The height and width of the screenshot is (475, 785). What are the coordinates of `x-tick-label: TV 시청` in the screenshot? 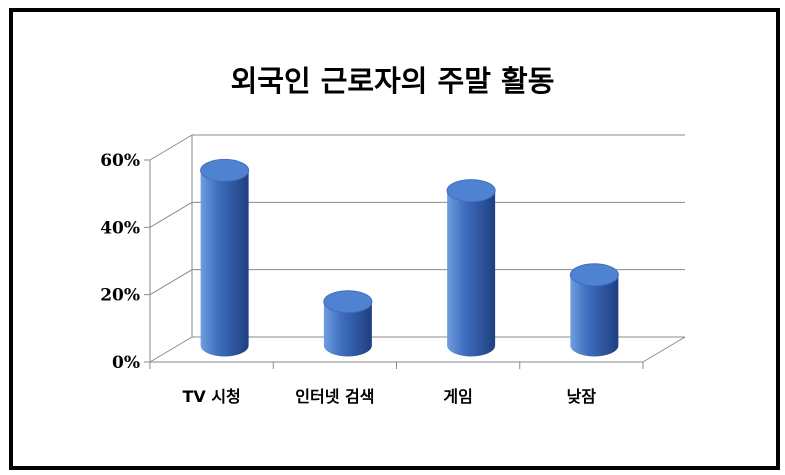 It's located at (211, 396).